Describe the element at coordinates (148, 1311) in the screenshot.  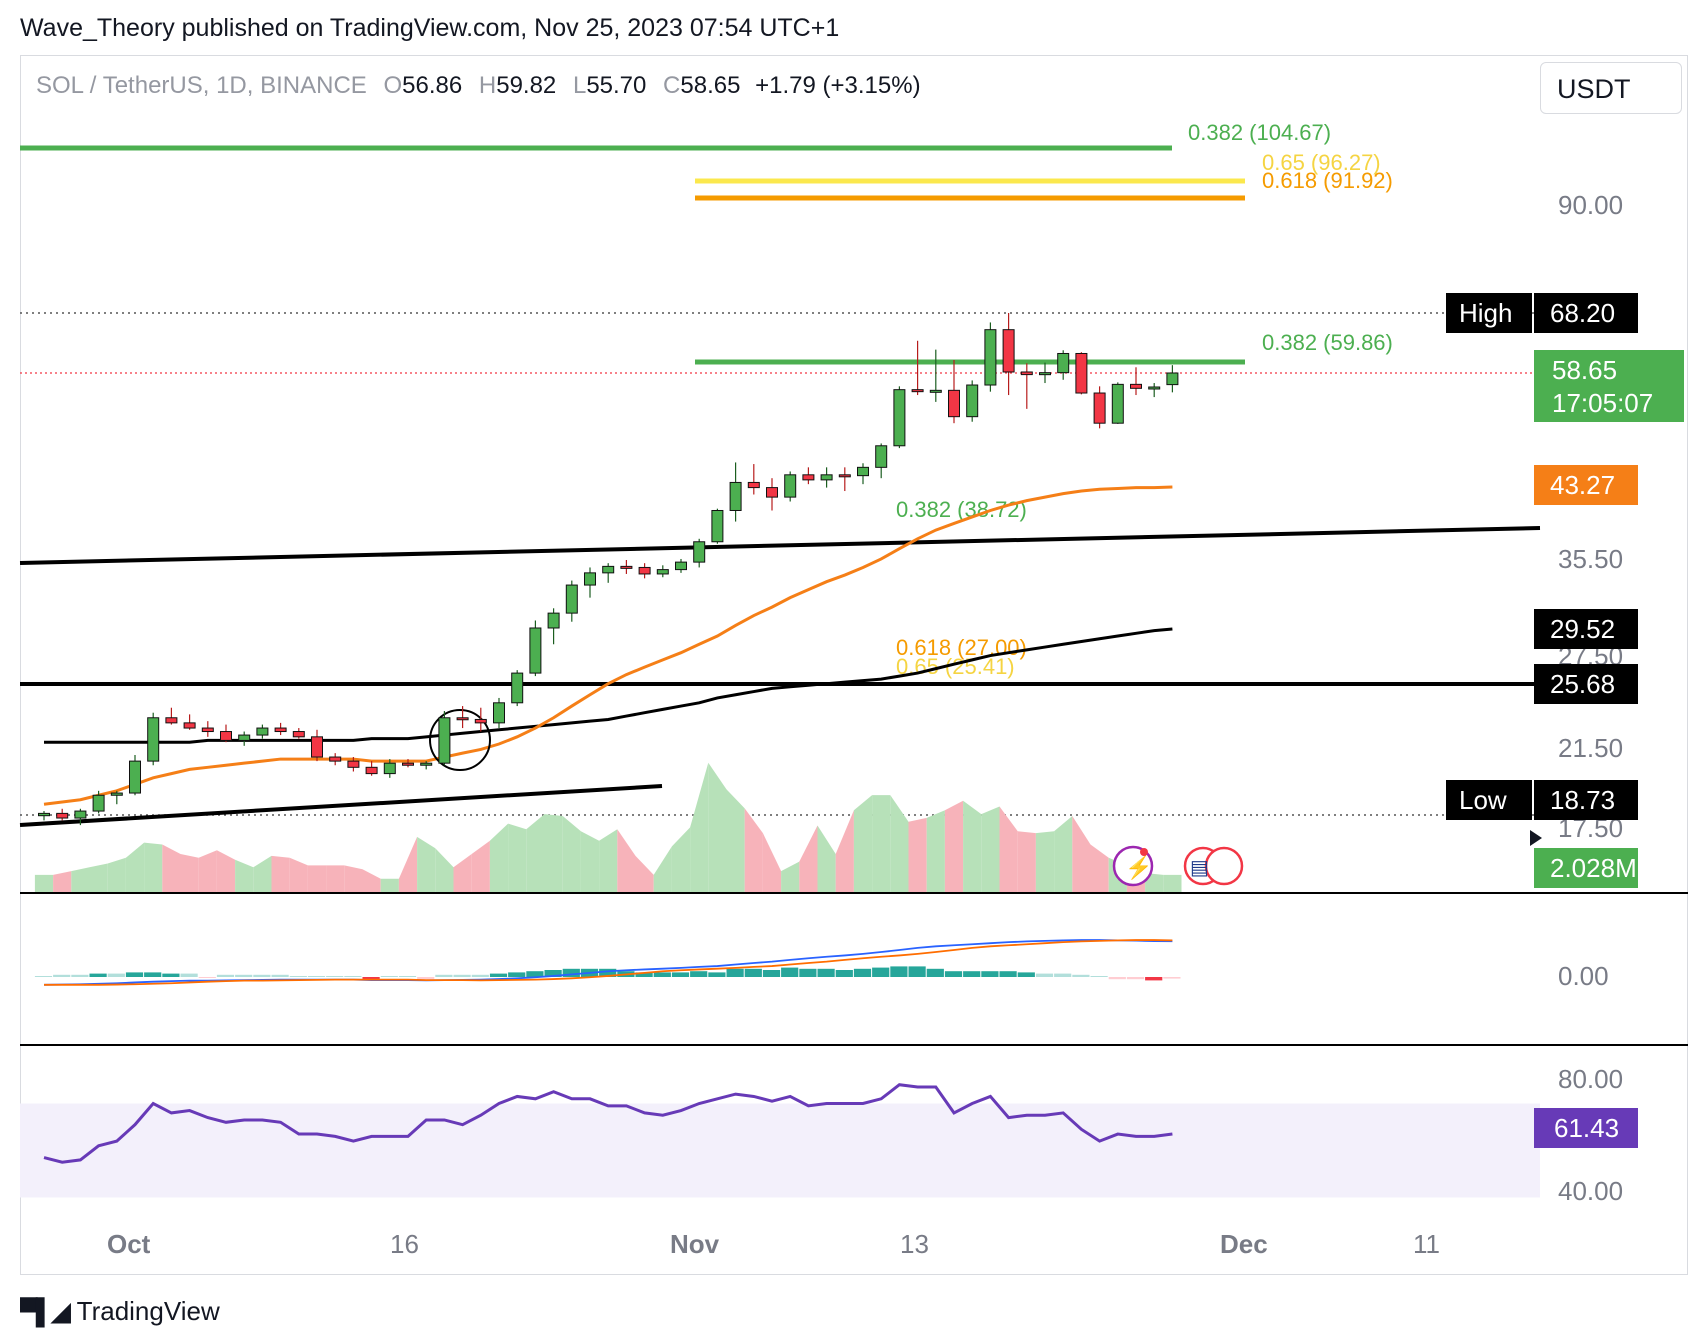
I see `tradingview-brand: TradingView` at that location.